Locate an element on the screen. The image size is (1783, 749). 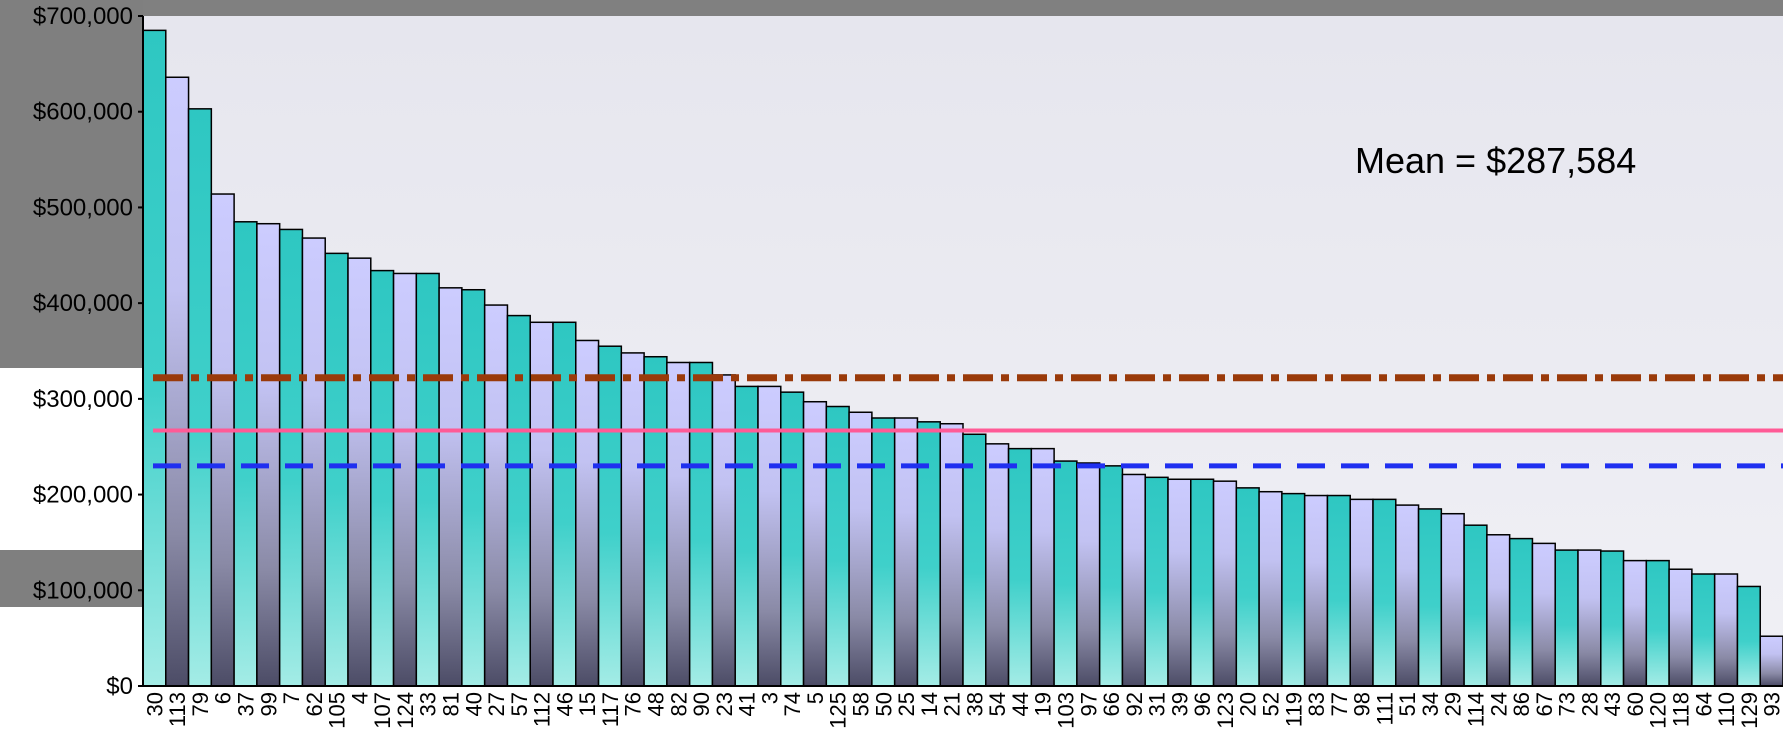
x-tick-label: 67 is located at coordinates (1544, 704).